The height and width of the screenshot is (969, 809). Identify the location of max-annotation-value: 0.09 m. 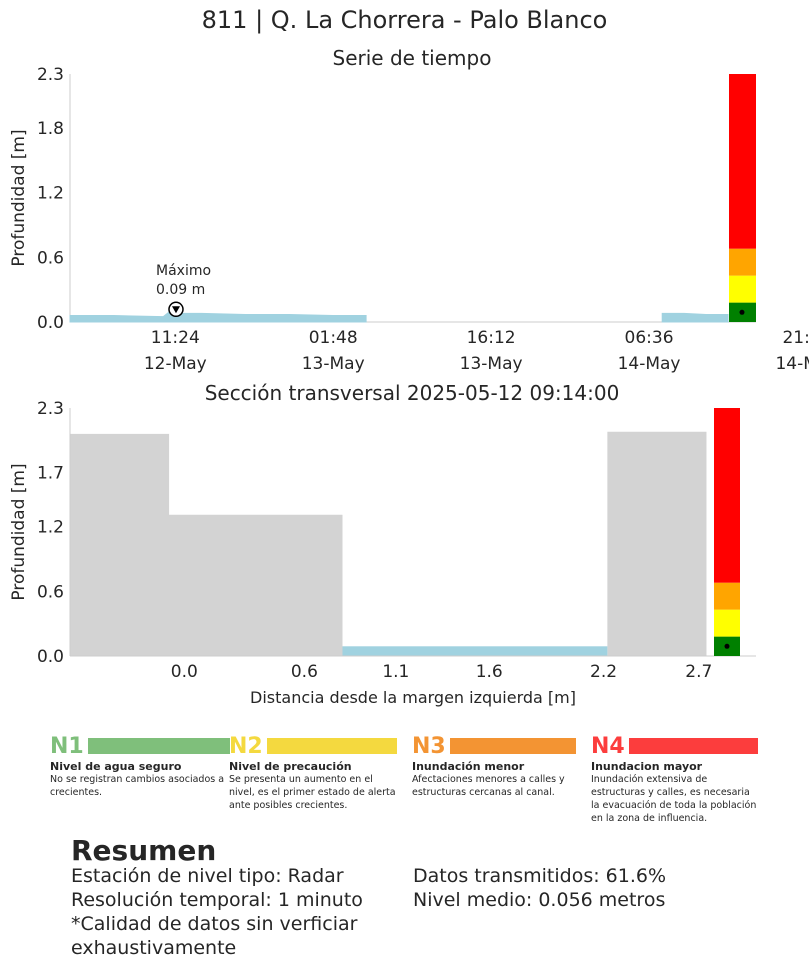
(180, 290).